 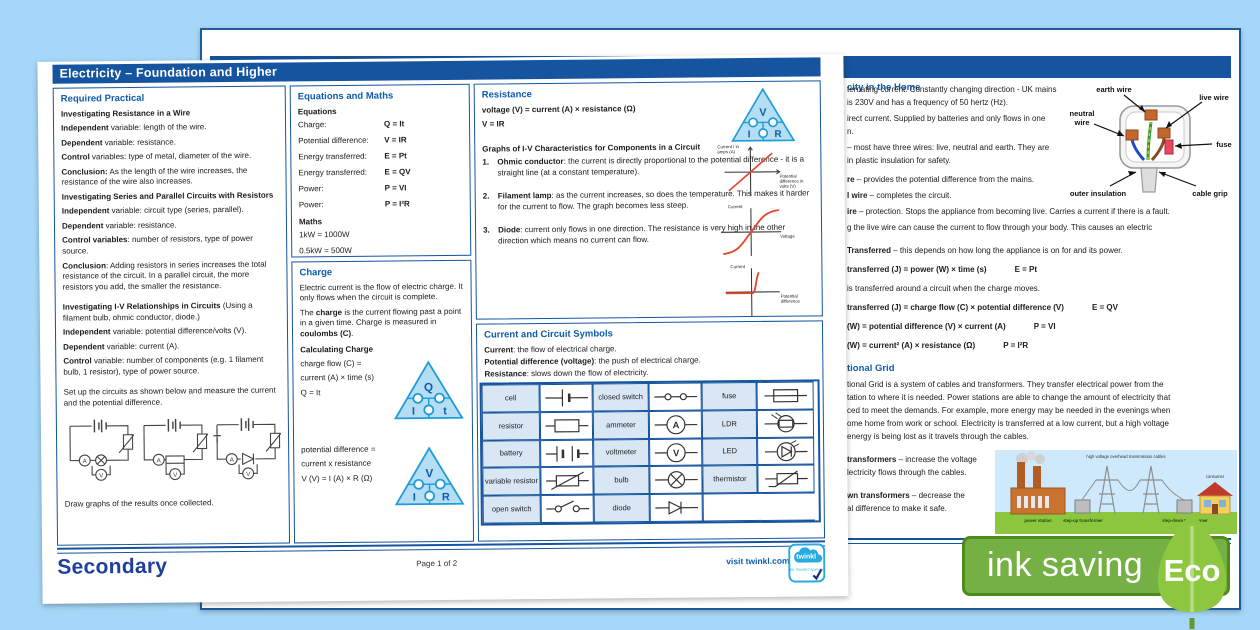 What do you see at coordinates (125, 113) in the screenshot?
I see `investigation-1-title: Investigating Resistance in a Wire` at bounding box center [125, 113].